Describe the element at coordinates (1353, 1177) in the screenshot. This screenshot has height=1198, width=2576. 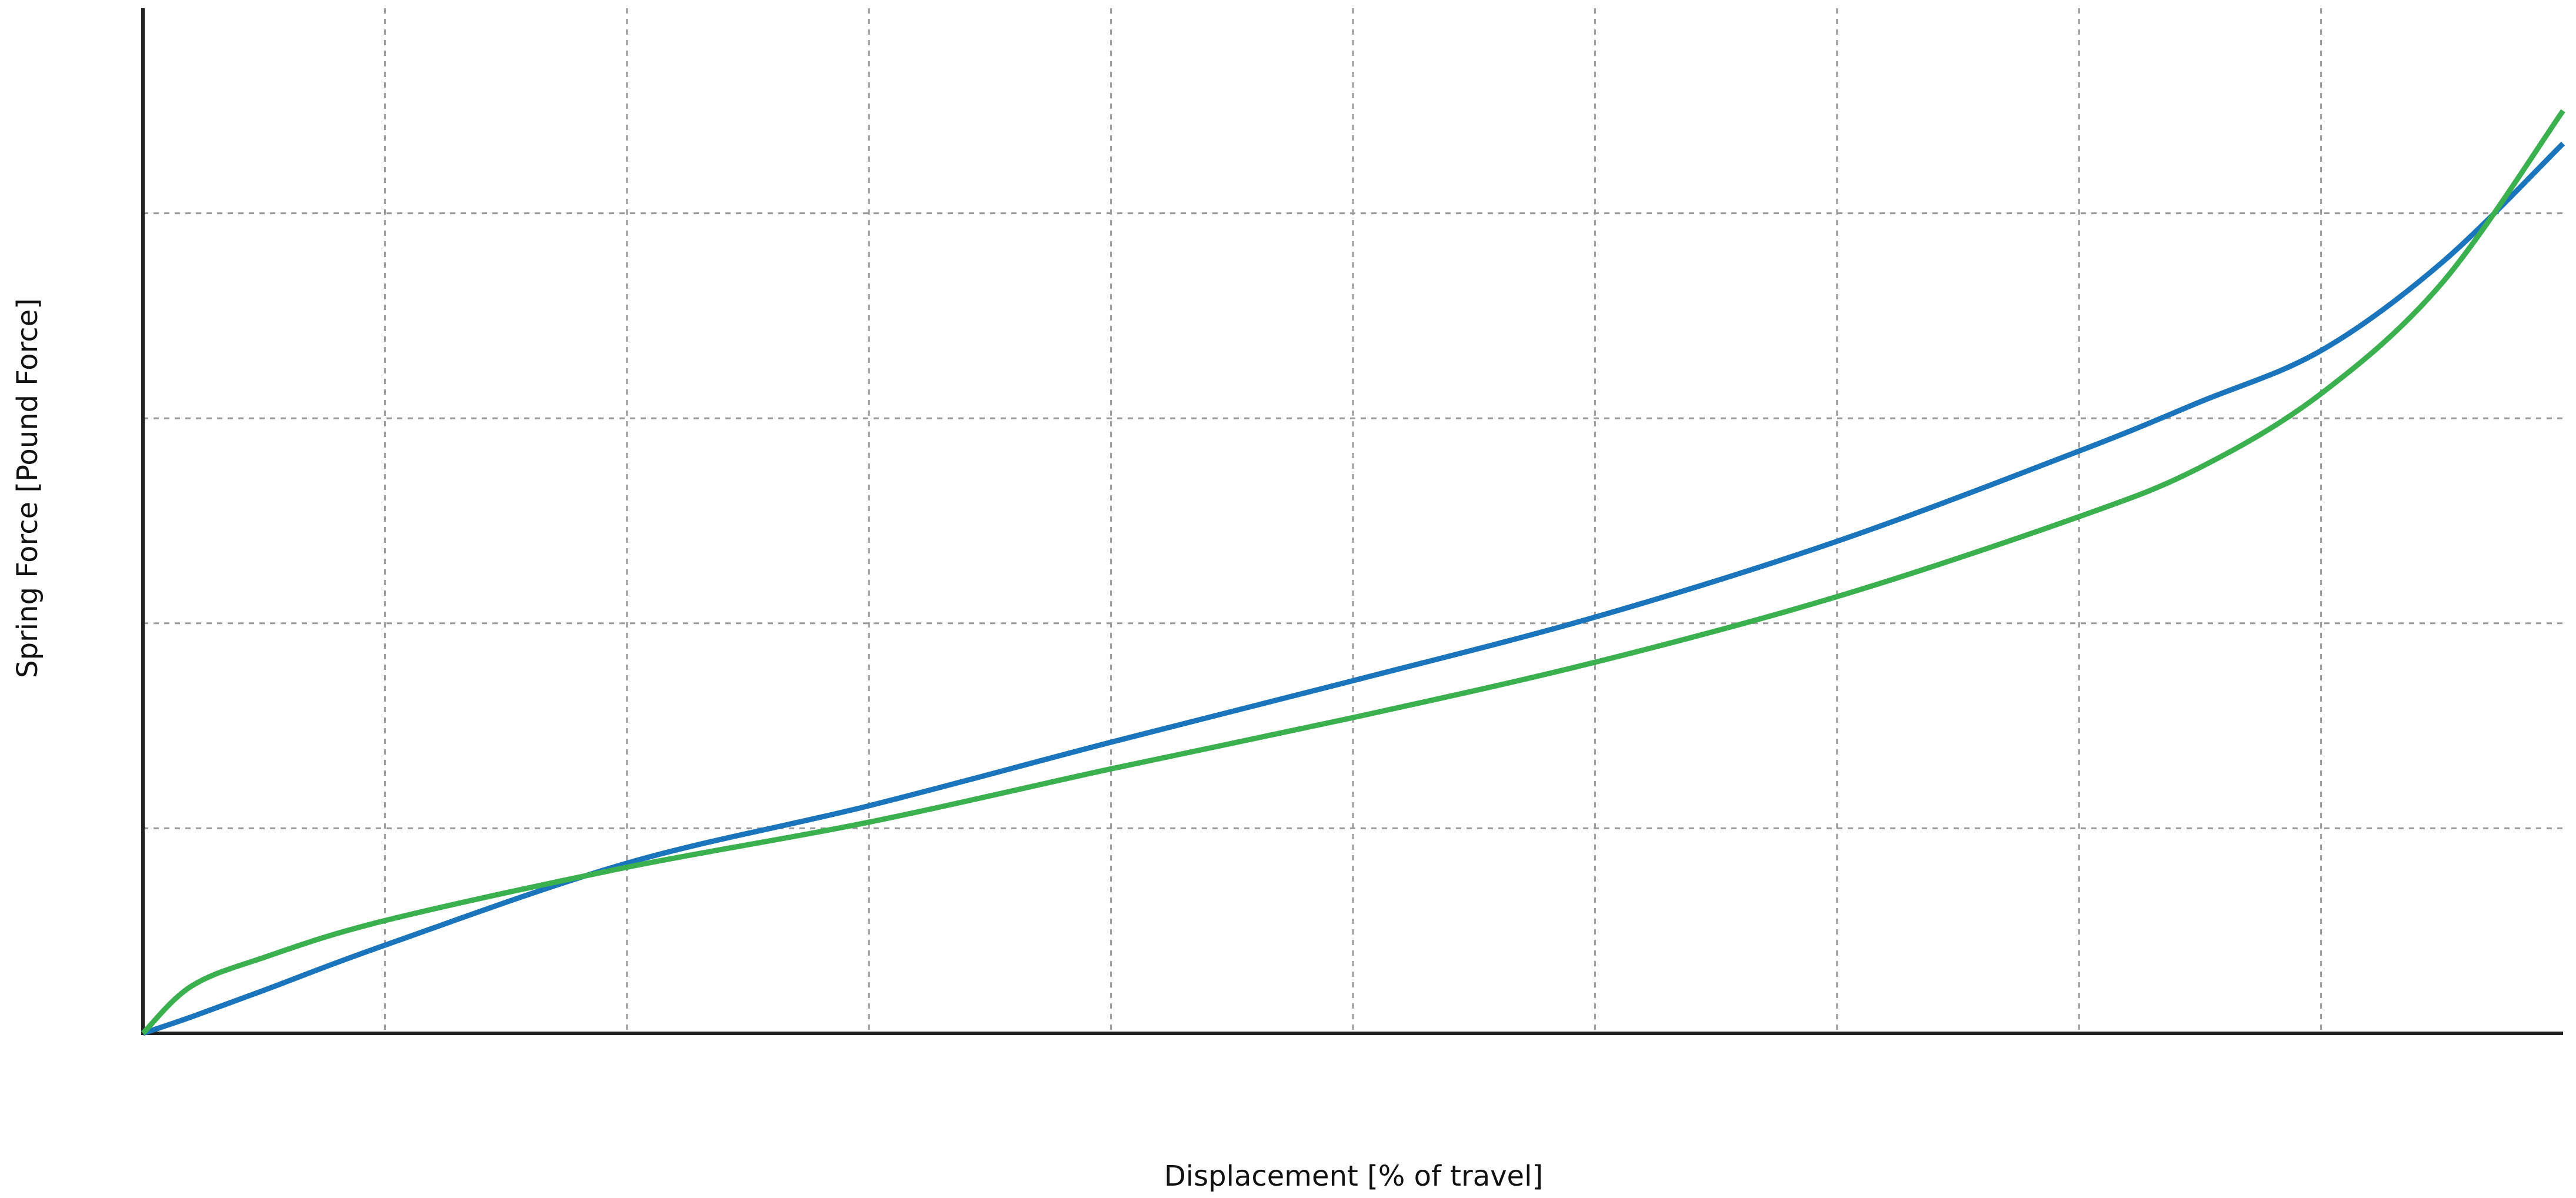
I see `x-axis-label: Displacement [% of travel]` at that location.